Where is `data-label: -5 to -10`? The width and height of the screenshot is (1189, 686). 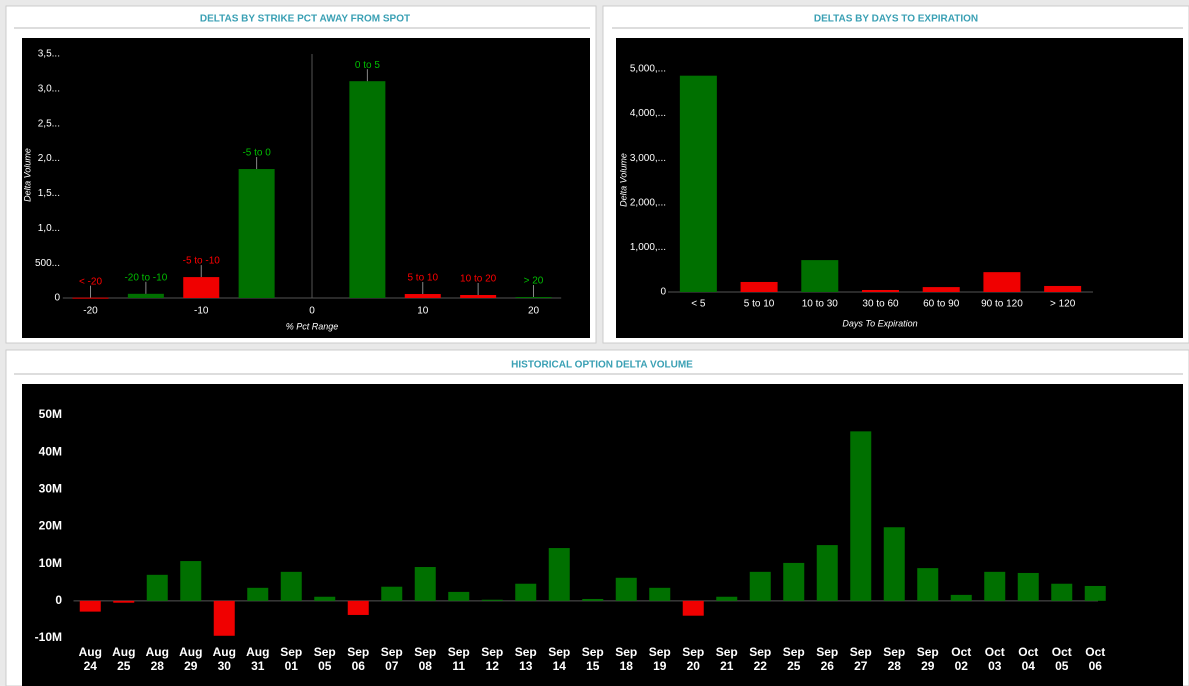 data-label: -5 to -10 is located at coordinates (202, 261).